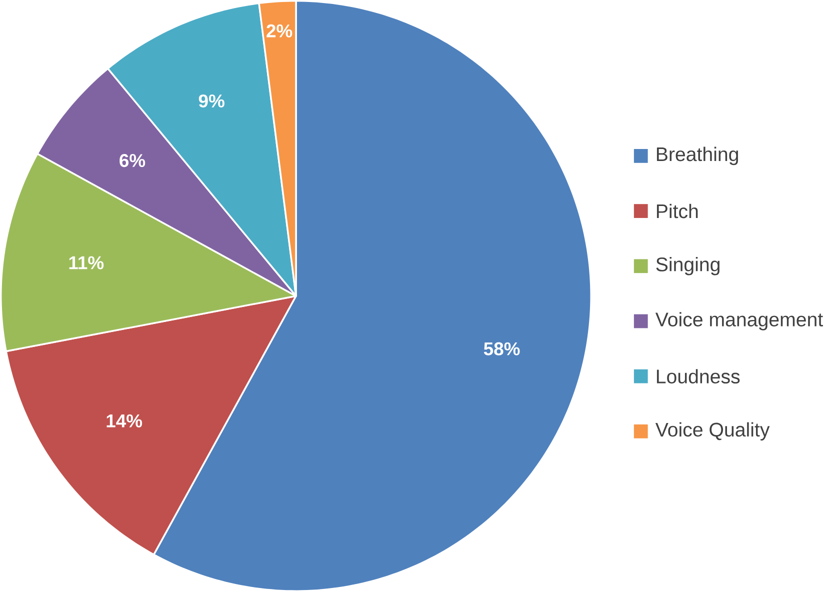 The height and width of the screenshot is (592, 827). What do you see at coordinates (124, 421) in the screenshot?
I see `data-label: 14%` at bounding box center [124, 421].